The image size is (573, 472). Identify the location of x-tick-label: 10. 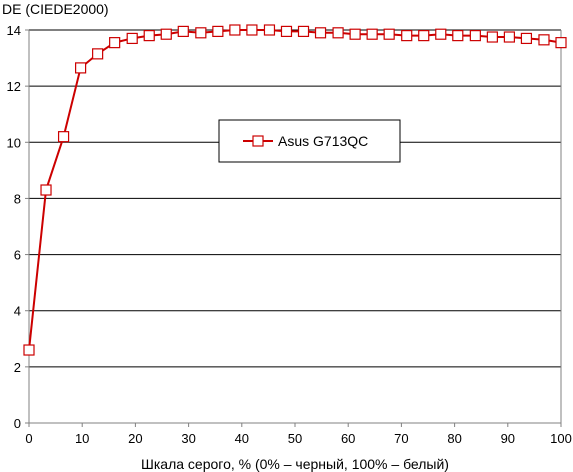
(82, 438).